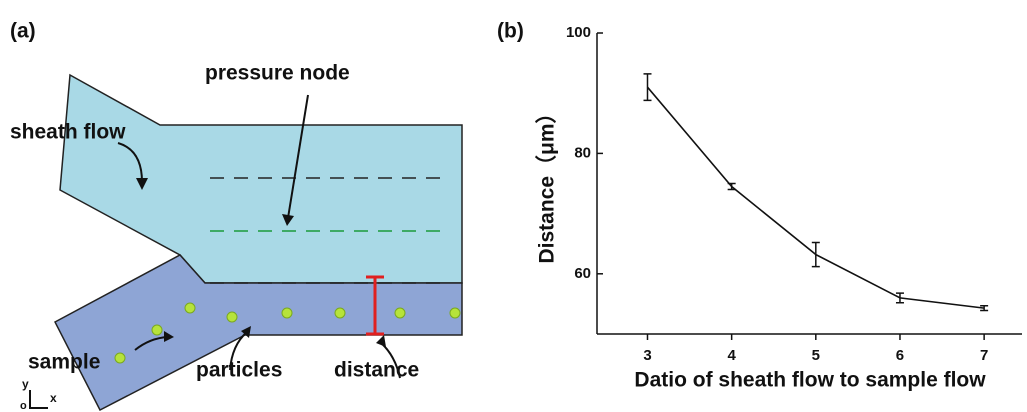  What do you see at coordinates (731, 355) in the screenshot?
I see `x-tick-label: 4` at bounding box center [731, 355].